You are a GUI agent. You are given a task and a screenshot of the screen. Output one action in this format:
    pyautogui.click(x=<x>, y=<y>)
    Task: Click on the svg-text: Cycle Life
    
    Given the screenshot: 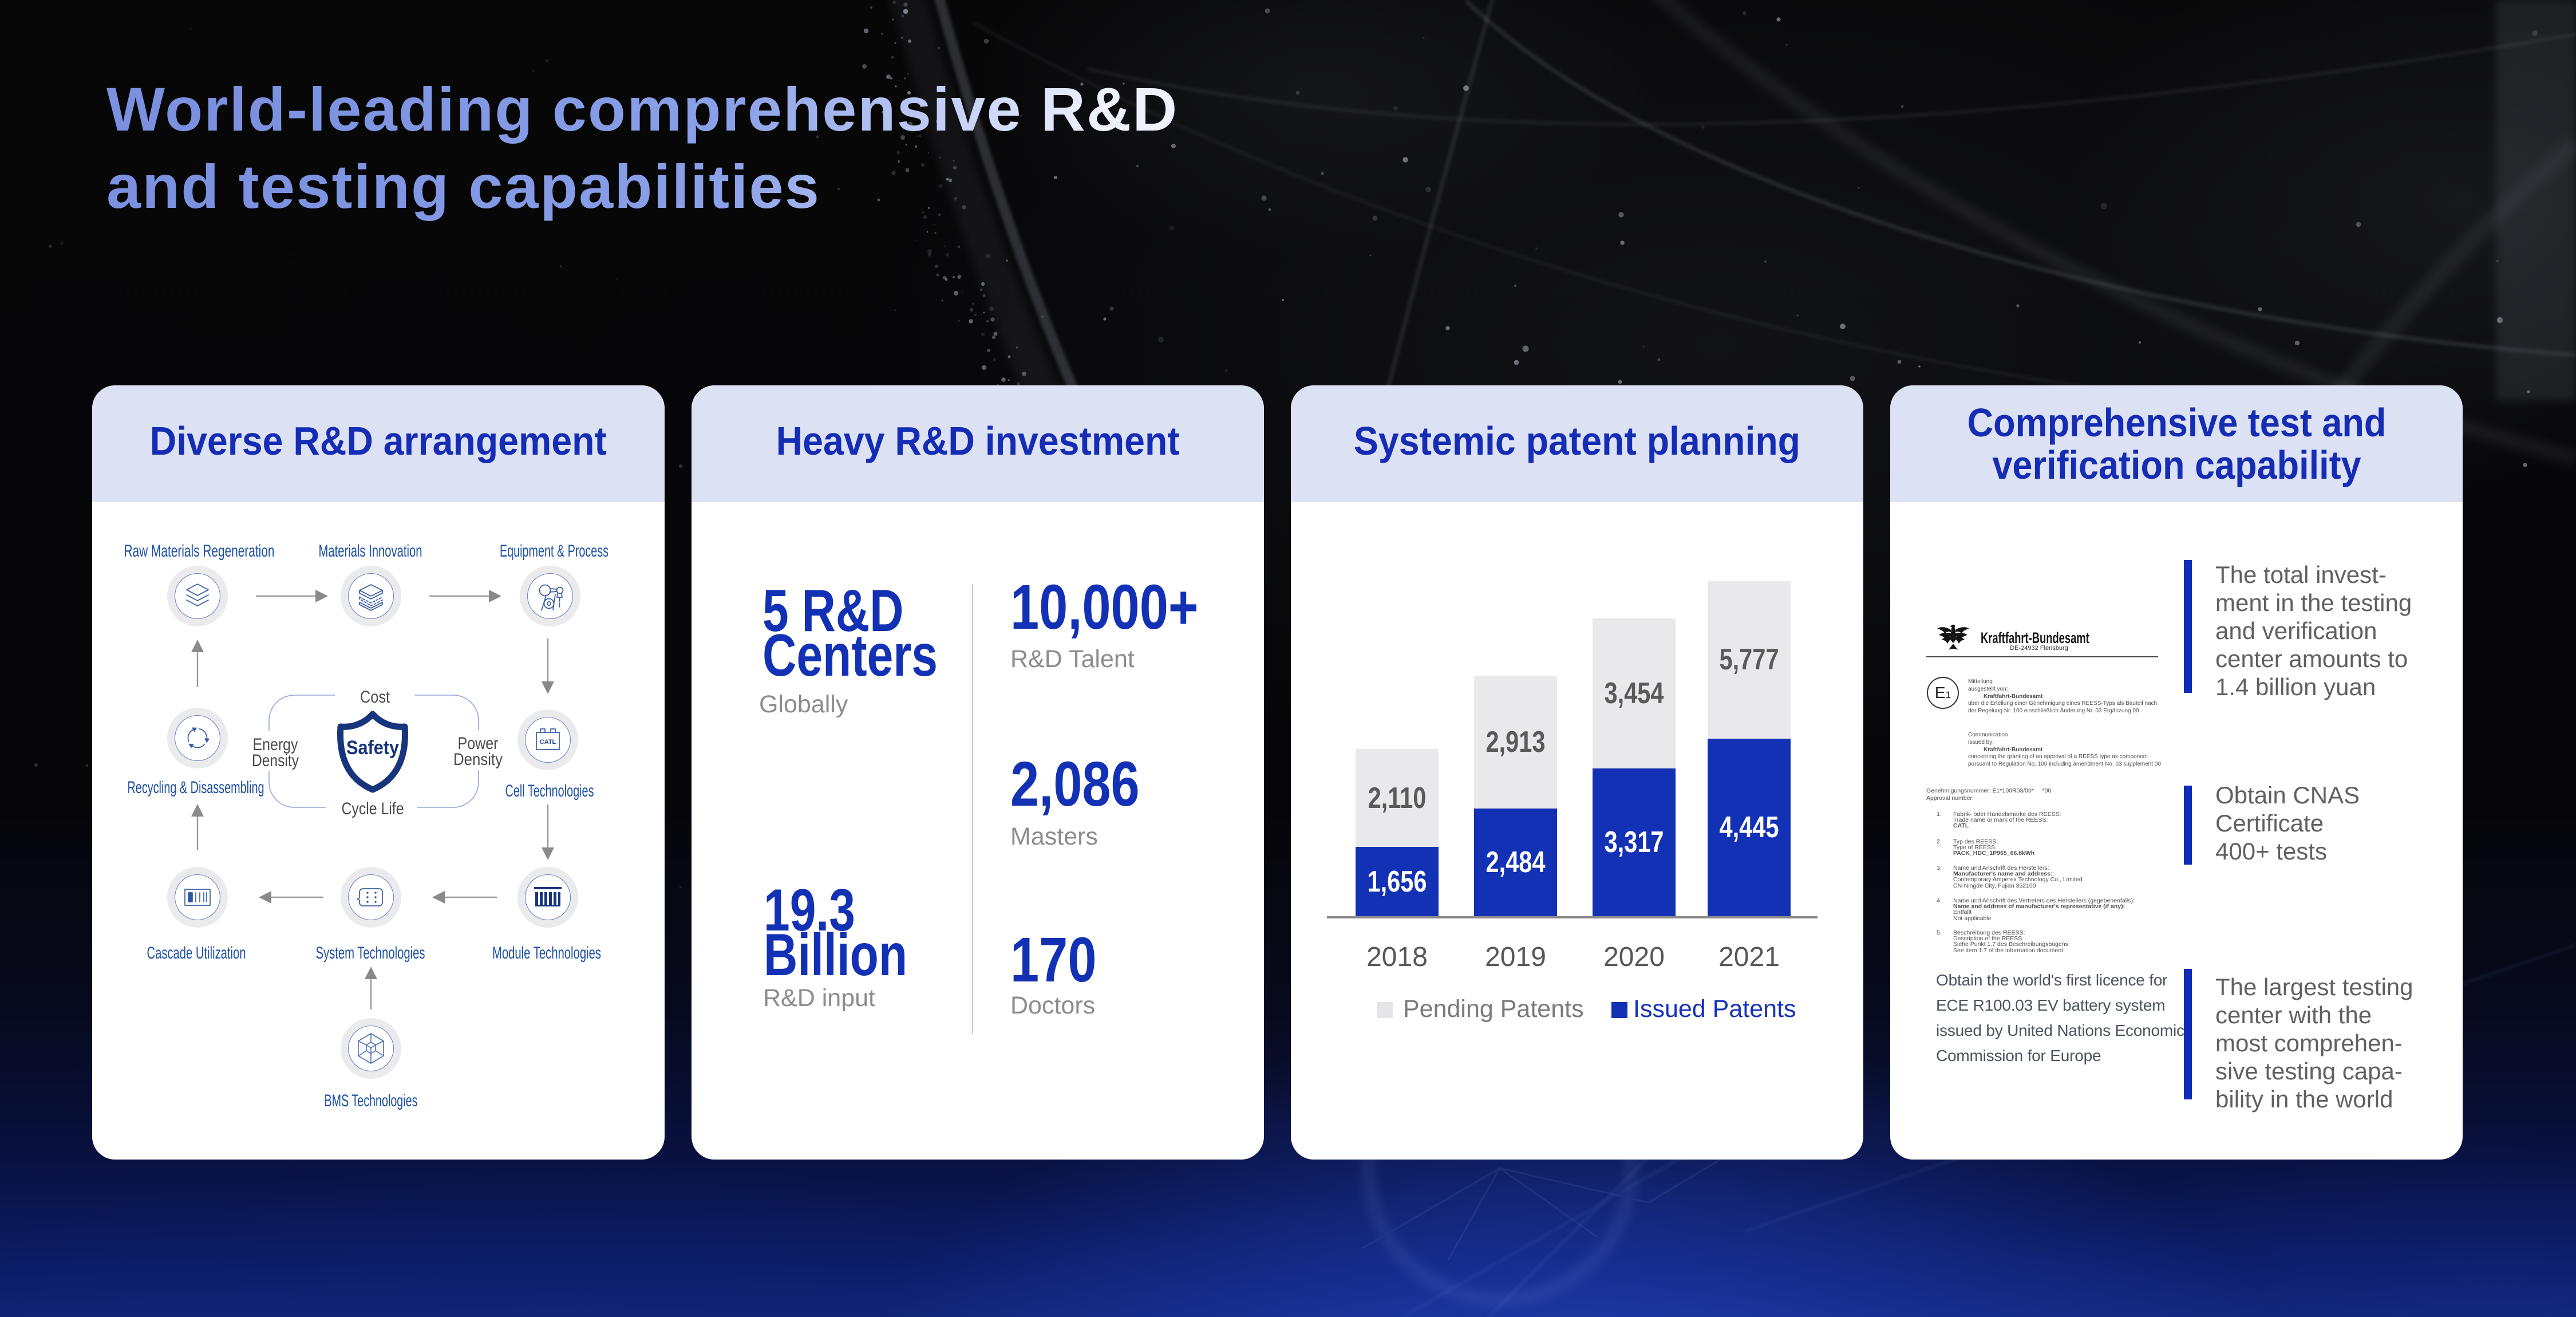 What is the action you would take?
    pyautogui.click(x=373, y=808)
    